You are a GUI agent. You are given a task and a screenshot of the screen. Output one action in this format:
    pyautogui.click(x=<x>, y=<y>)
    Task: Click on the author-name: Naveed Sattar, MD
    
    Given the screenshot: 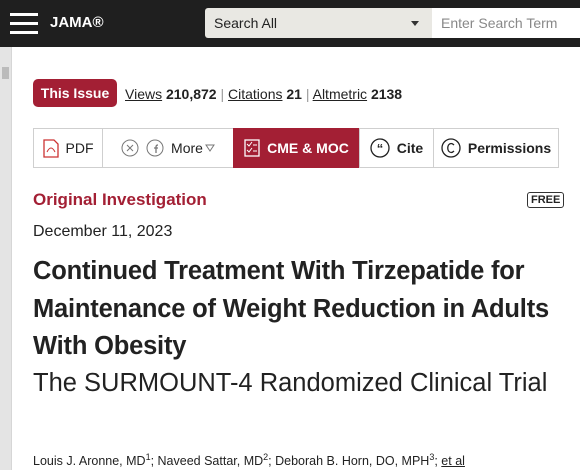 What is the action you would take?
    pyautogui.click(x=210, y=461)
    